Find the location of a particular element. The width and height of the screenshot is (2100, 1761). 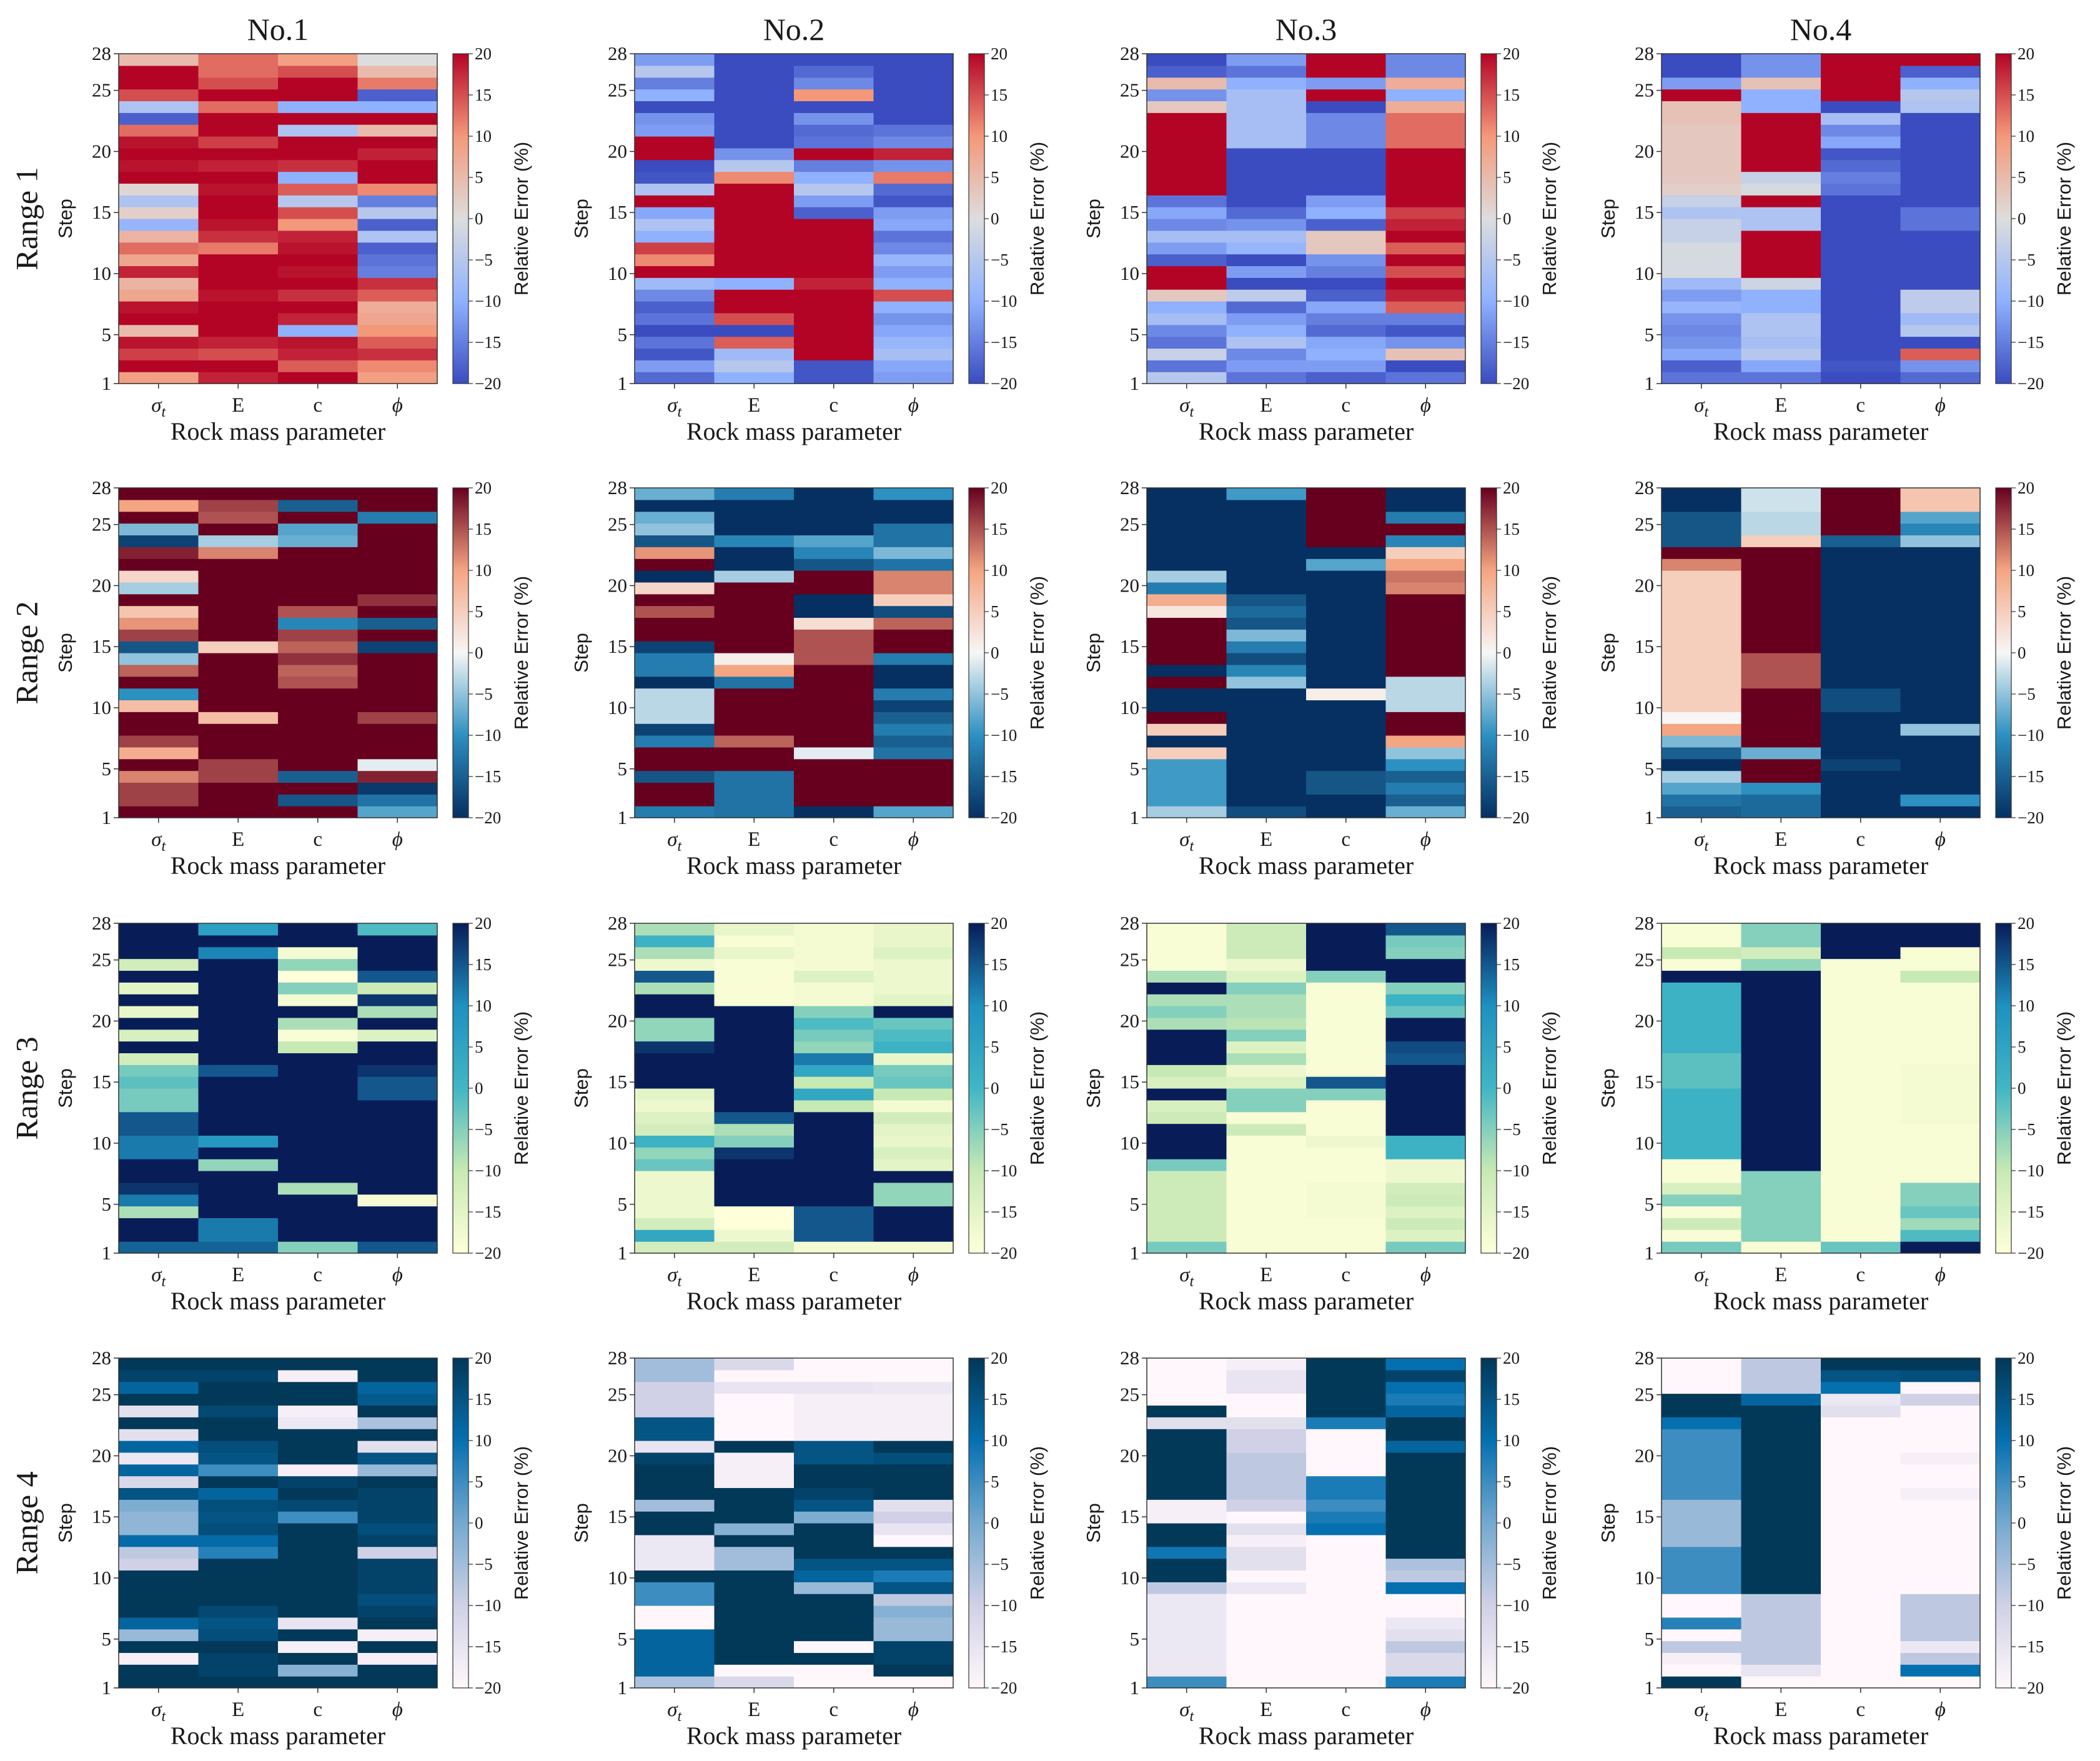

colorbar is located at coordinates (976, 1523).